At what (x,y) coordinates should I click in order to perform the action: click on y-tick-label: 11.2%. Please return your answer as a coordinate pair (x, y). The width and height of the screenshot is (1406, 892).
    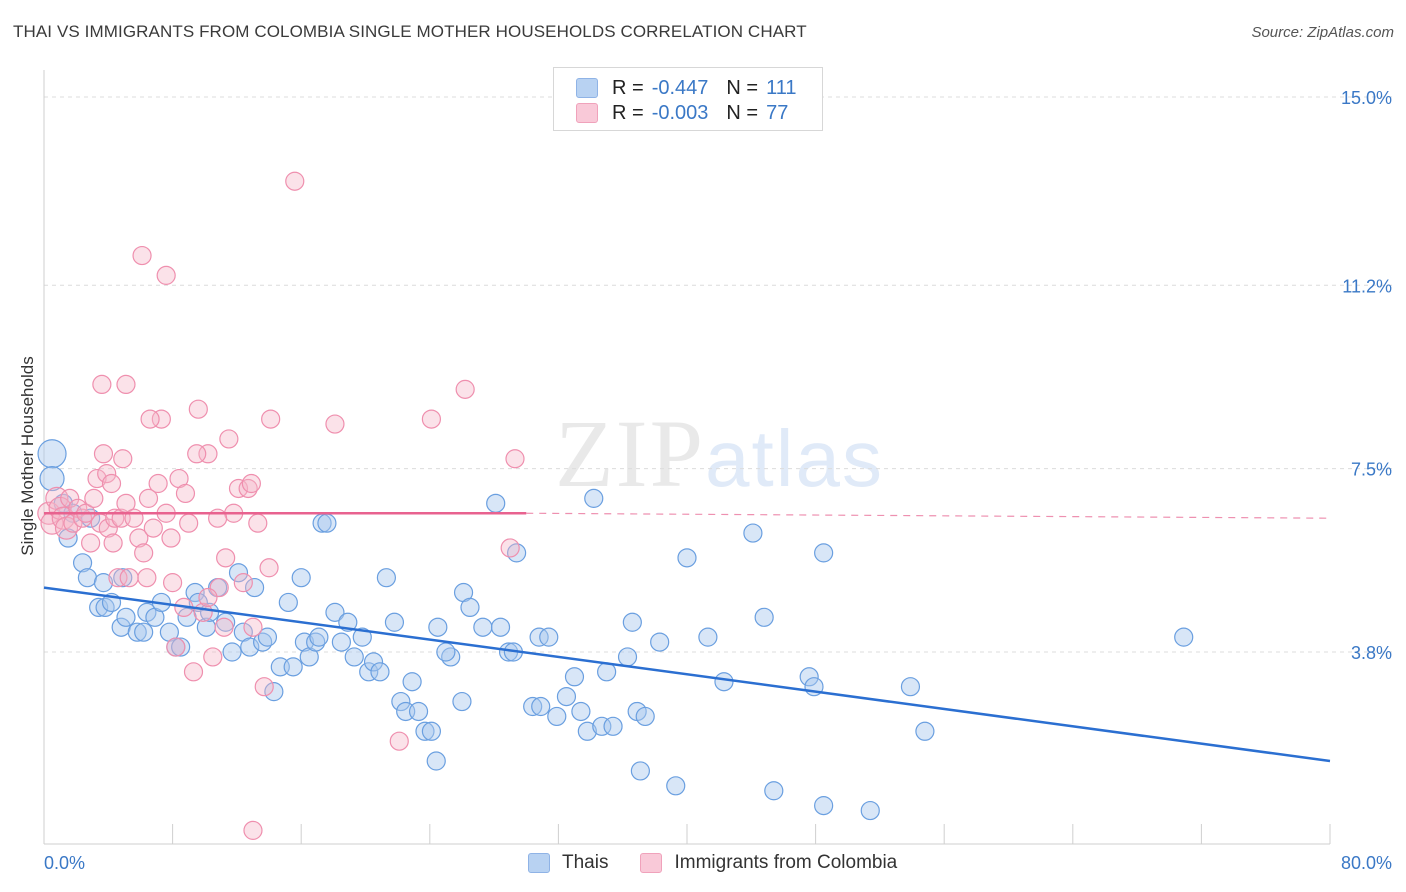
    Looking at the image, I should click on (1367, 286).